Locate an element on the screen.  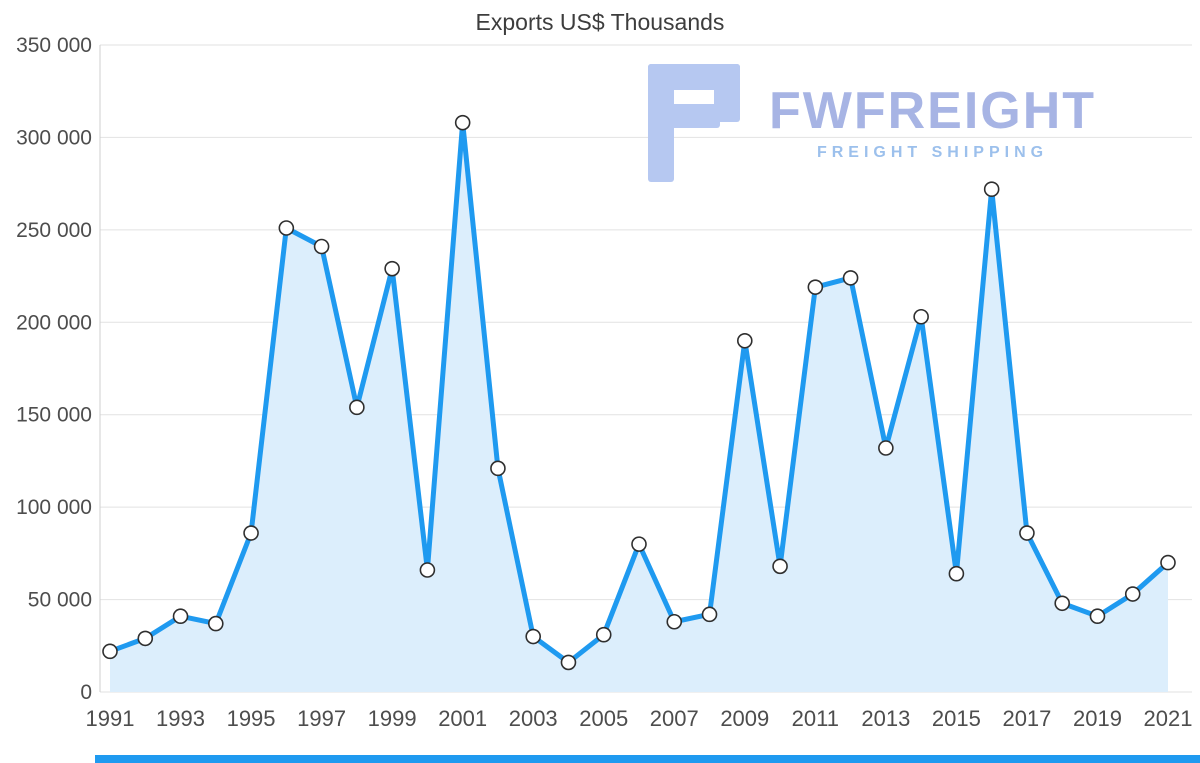
y-axis-label: 0 is located at coordinates (86, 692).